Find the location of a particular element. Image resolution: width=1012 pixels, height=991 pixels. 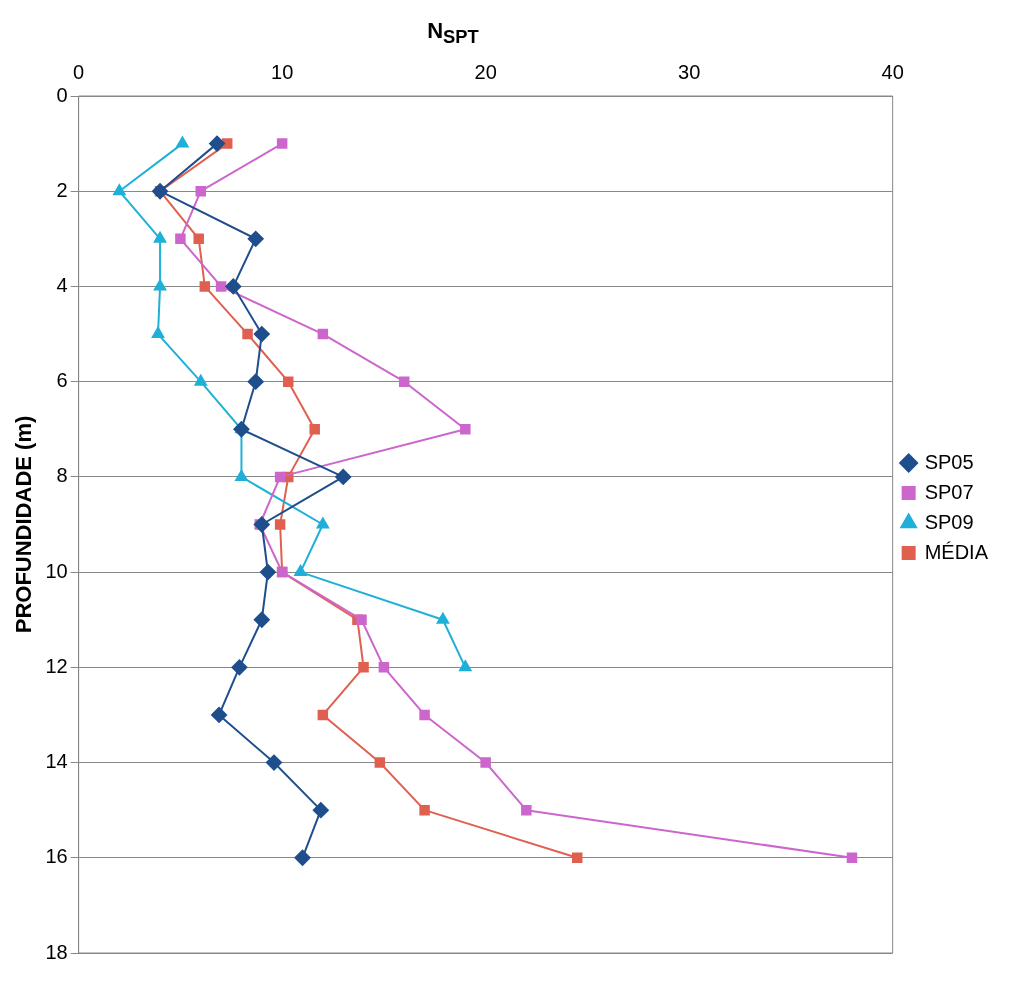

y-tick-label: 14 is located at coordinates (56, 761).